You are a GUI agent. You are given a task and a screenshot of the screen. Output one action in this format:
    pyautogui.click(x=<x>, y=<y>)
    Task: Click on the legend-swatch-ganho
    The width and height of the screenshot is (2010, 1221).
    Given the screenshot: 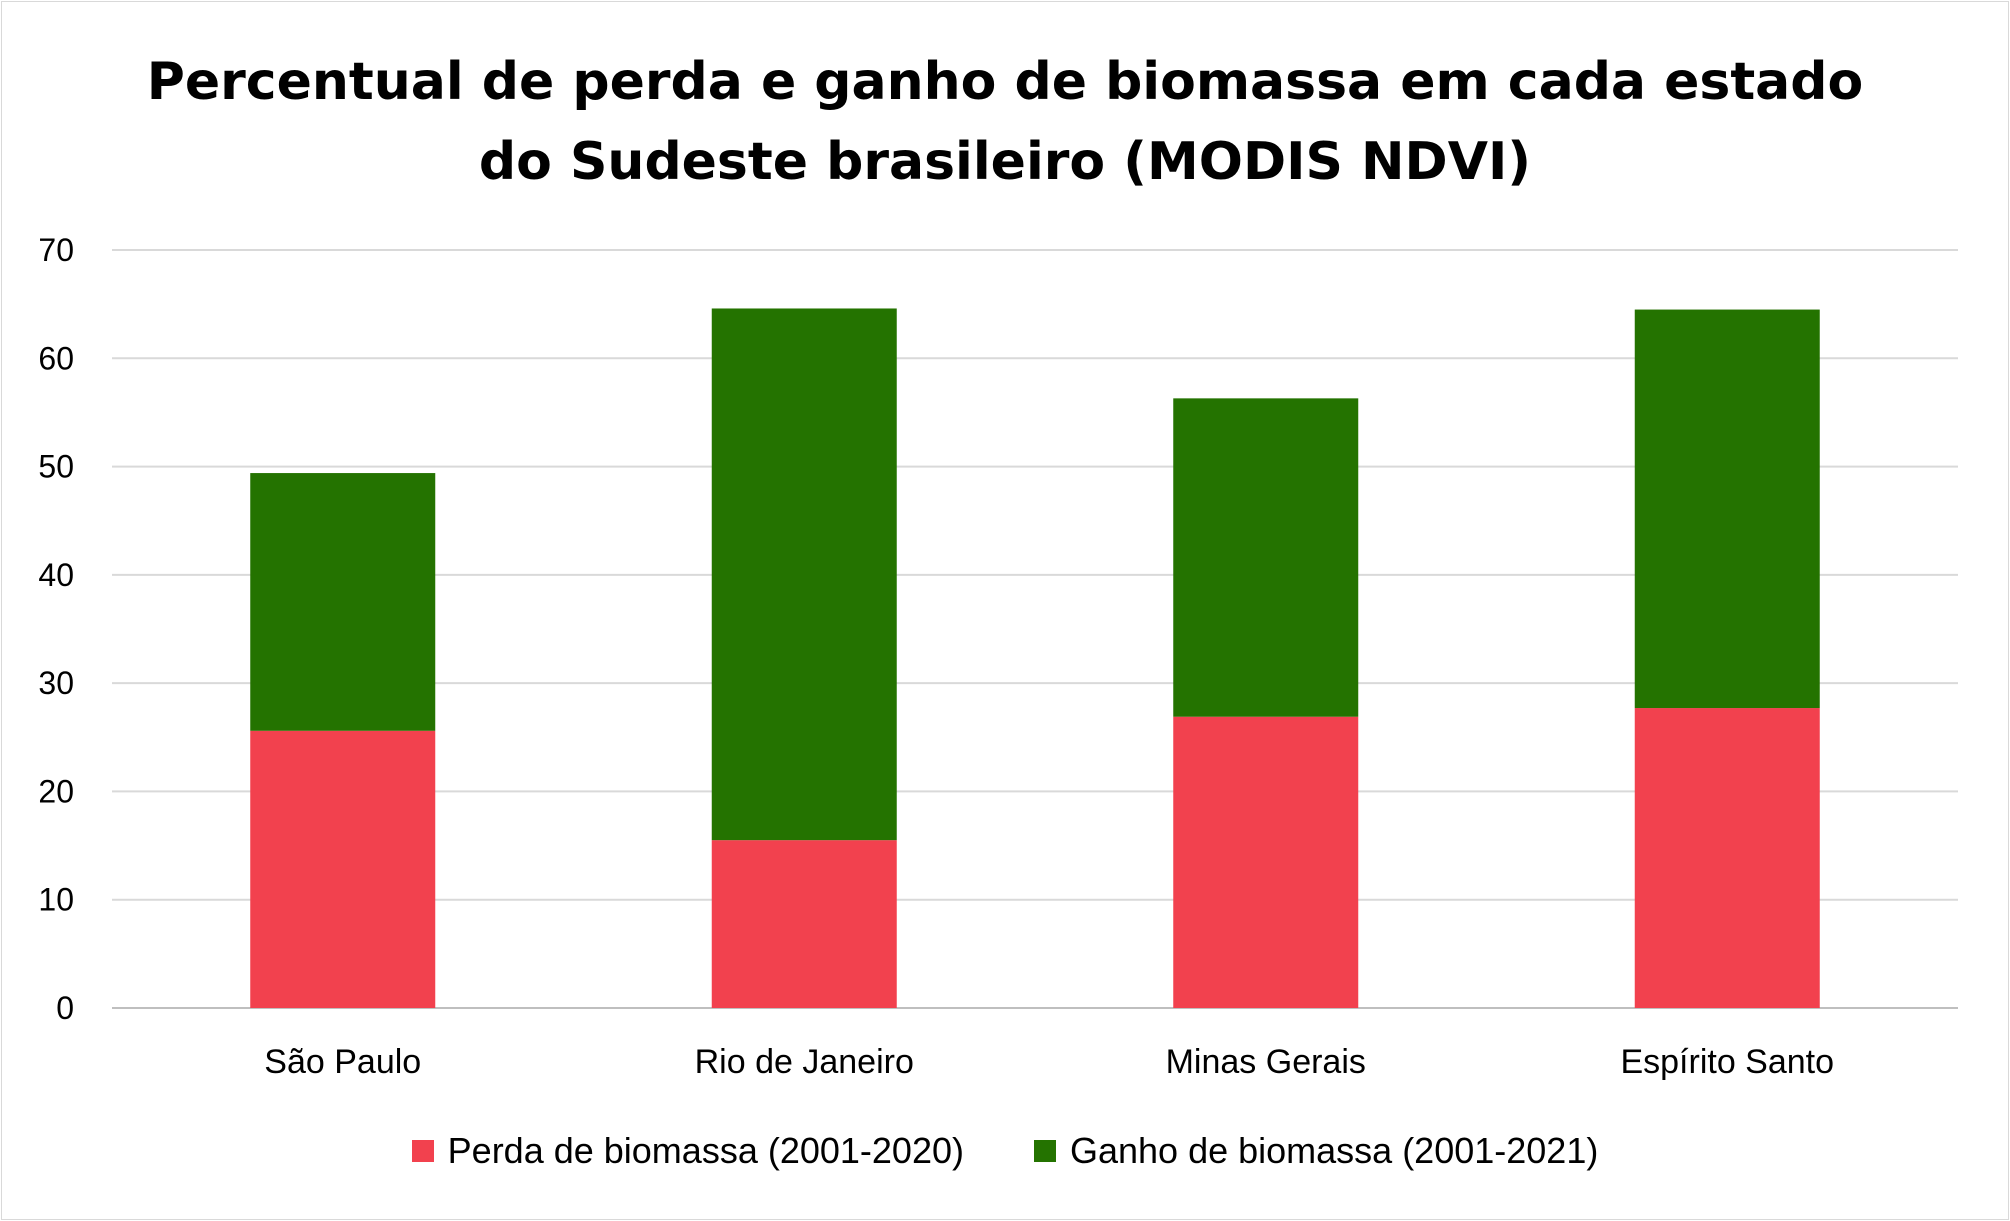 What is the action you would take?
    pyautogui.click(x=1044, y=1151)
    